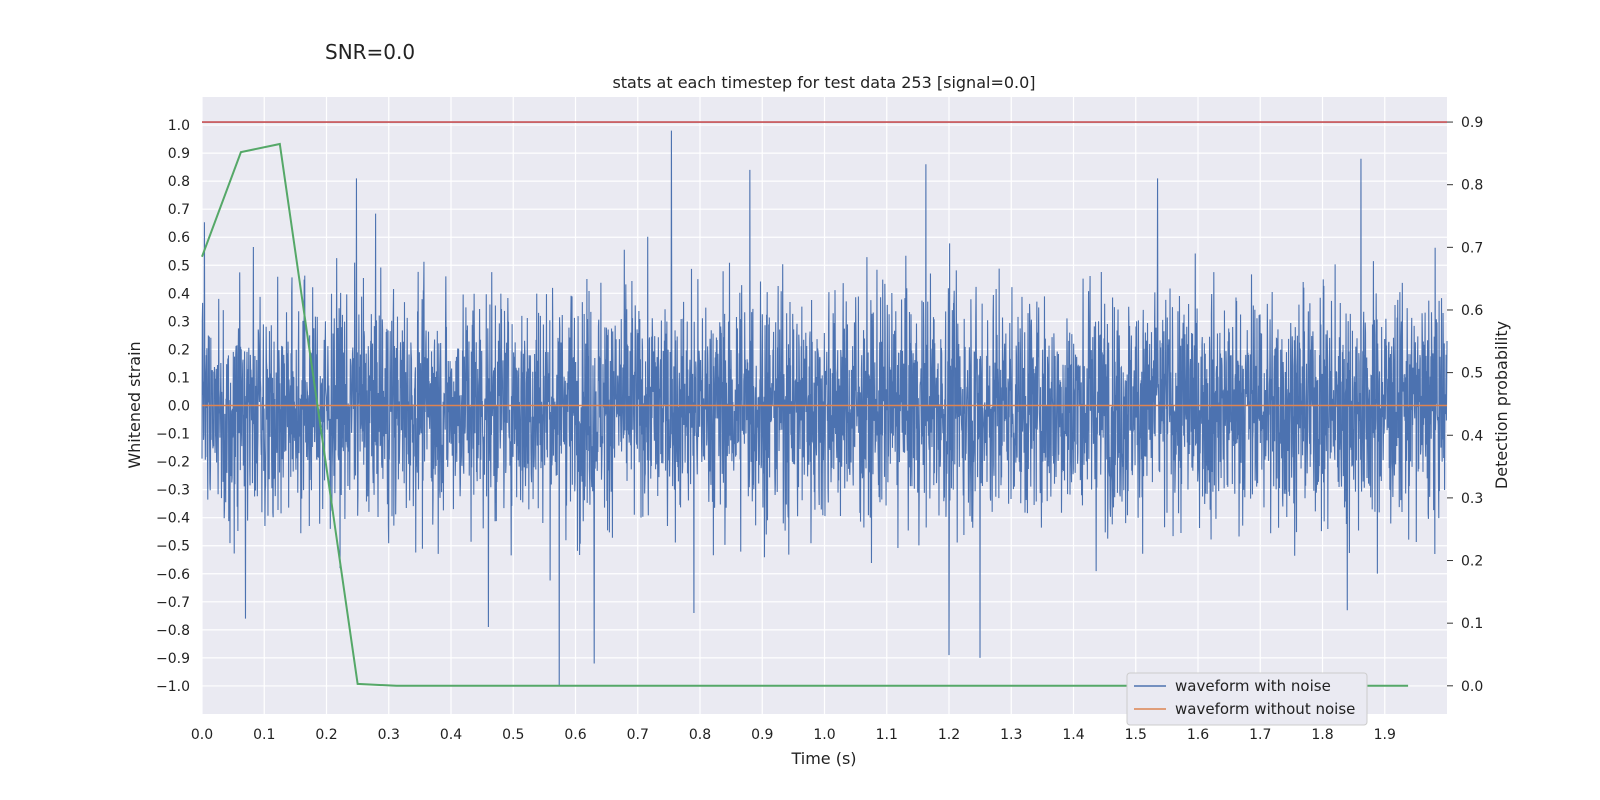 The width and height of the screenshot is (1600, 800). What do you see at coordinates (173, 463) in the screenshot?
I see `y-tick-label: −0.2` at bounding box center [173, 463].